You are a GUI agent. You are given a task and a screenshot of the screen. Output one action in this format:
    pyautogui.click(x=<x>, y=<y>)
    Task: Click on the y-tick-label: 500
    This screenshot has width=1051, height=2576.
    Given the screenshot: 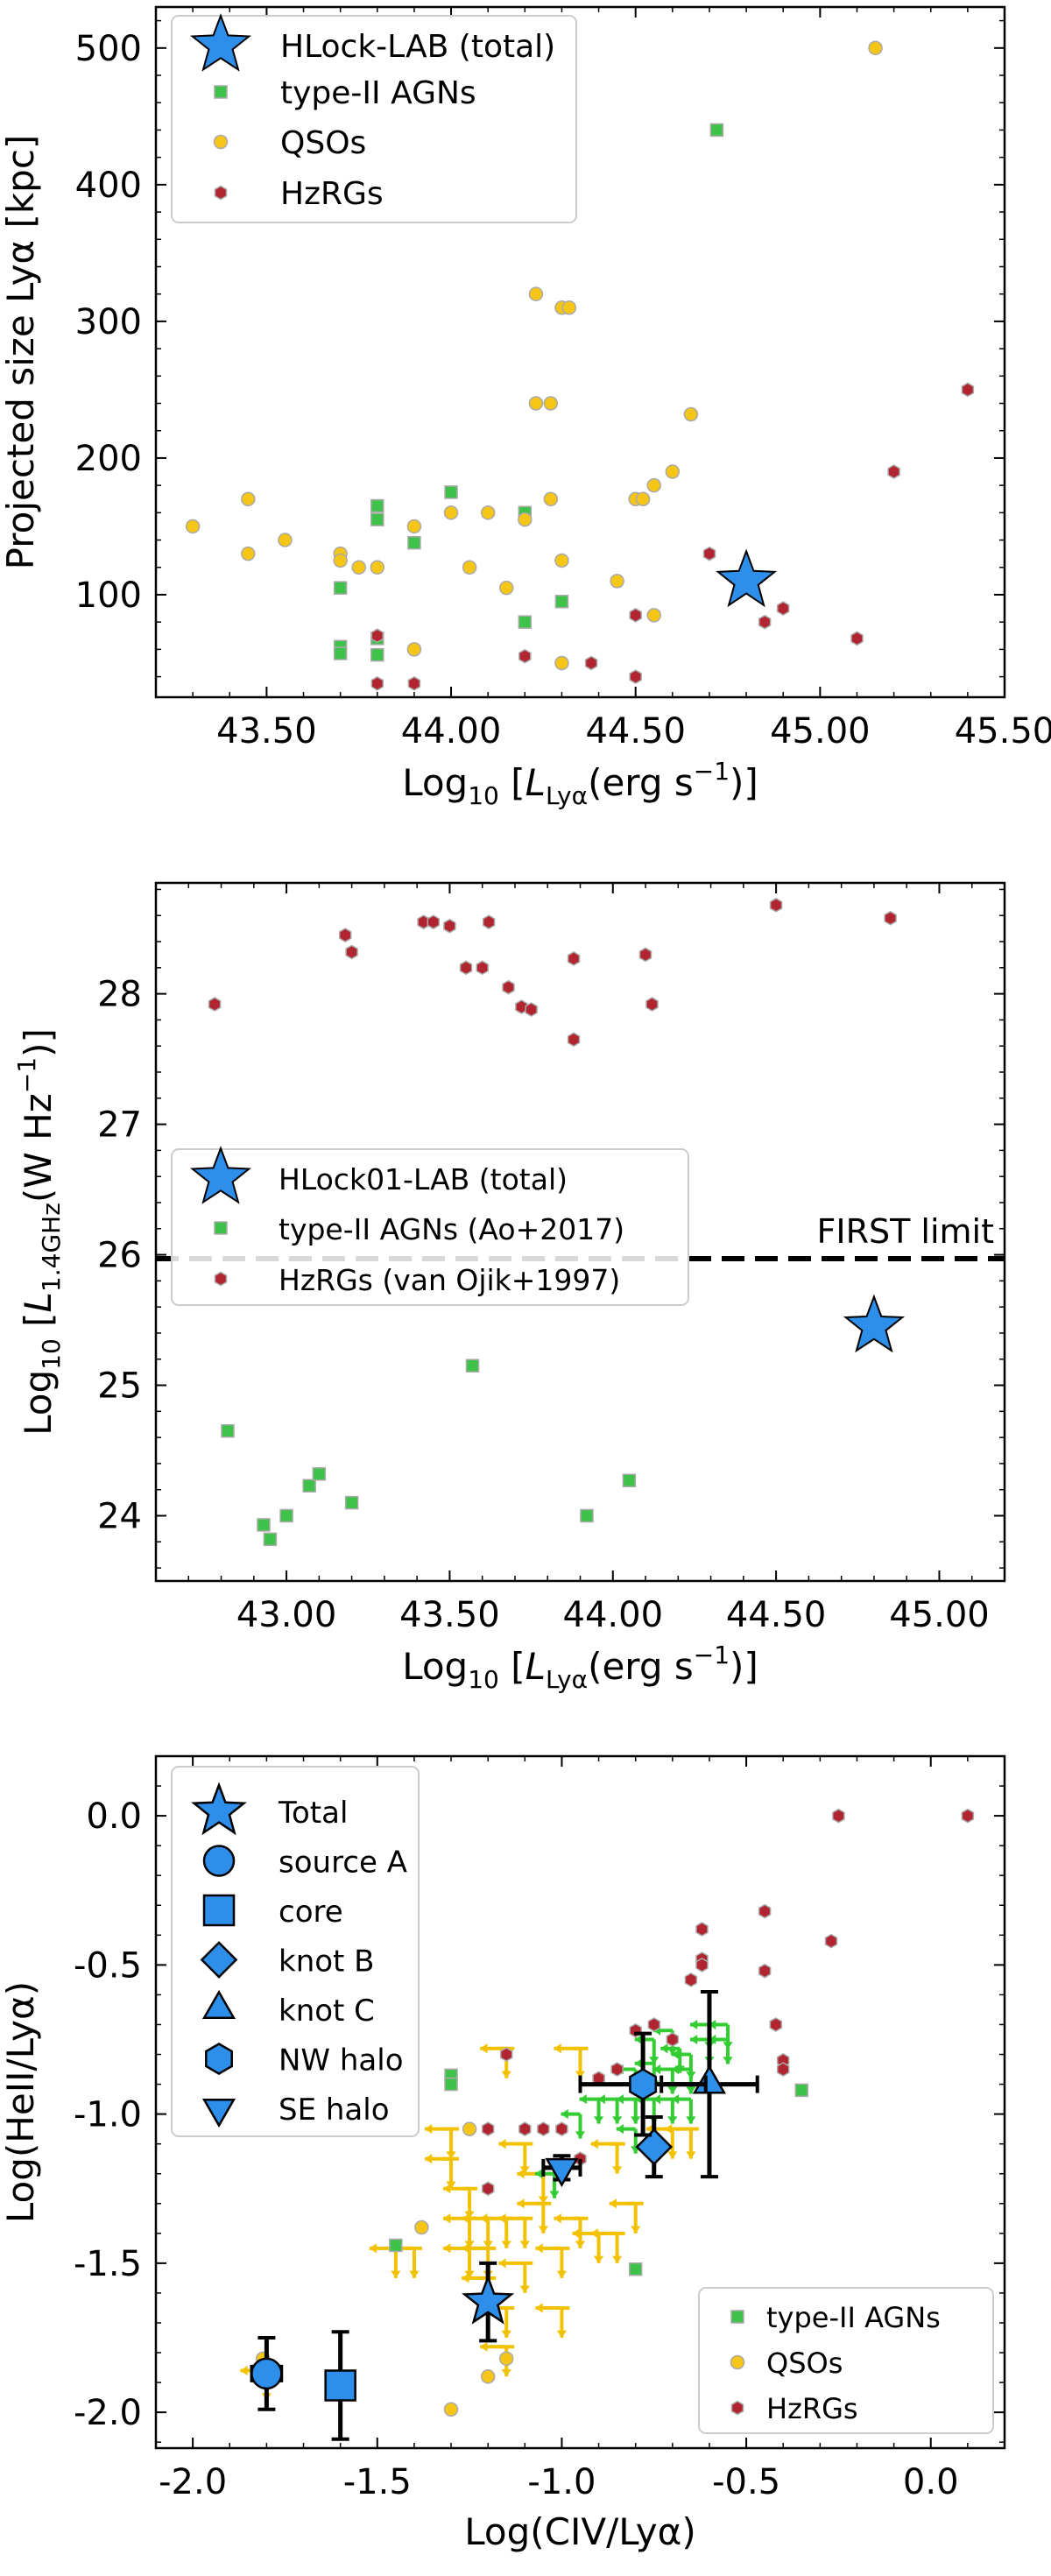 What is the action you would take?
    pyautogui.click(x=109, y=49)
    